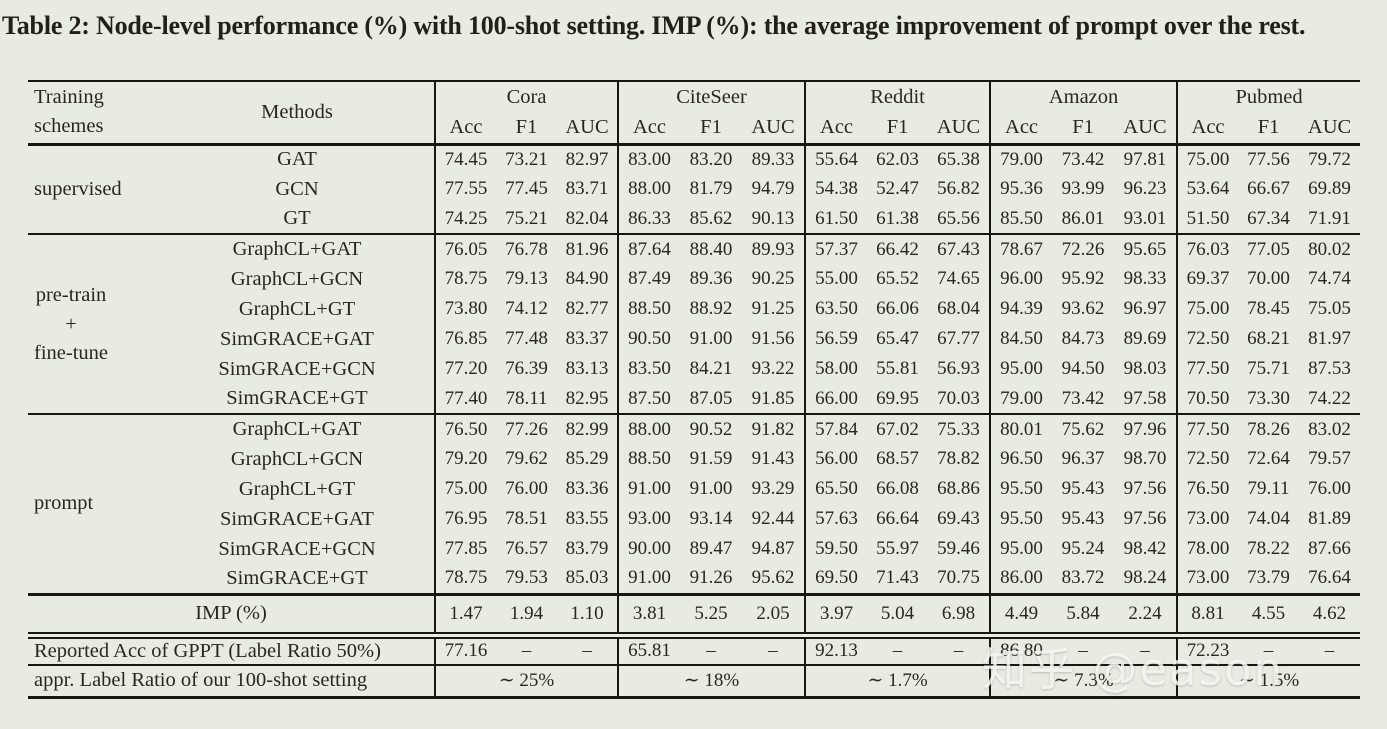  I want to click on metric-value: 82.95, so click(587, 399).